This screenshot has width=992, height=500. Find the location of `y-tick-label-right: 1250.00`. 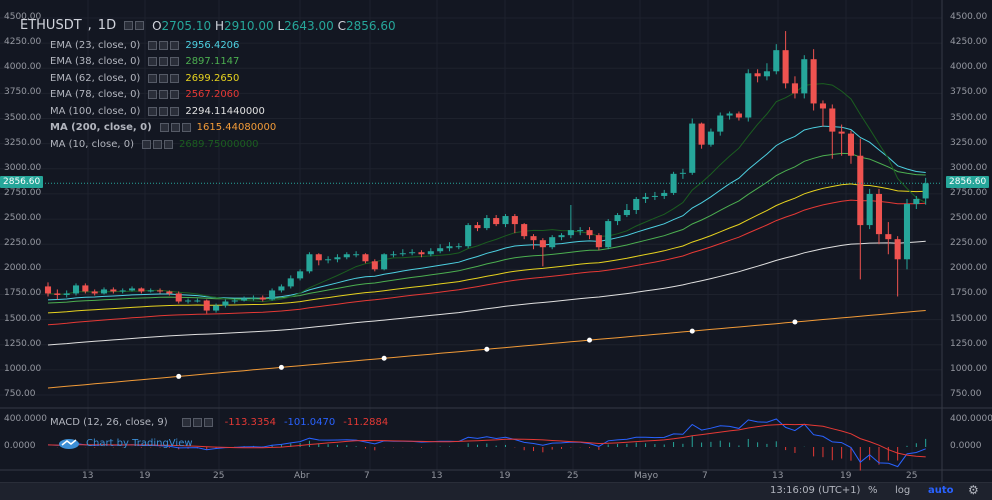

y-tick-label-right: 1250.00 is located at coordinates (969, 343).